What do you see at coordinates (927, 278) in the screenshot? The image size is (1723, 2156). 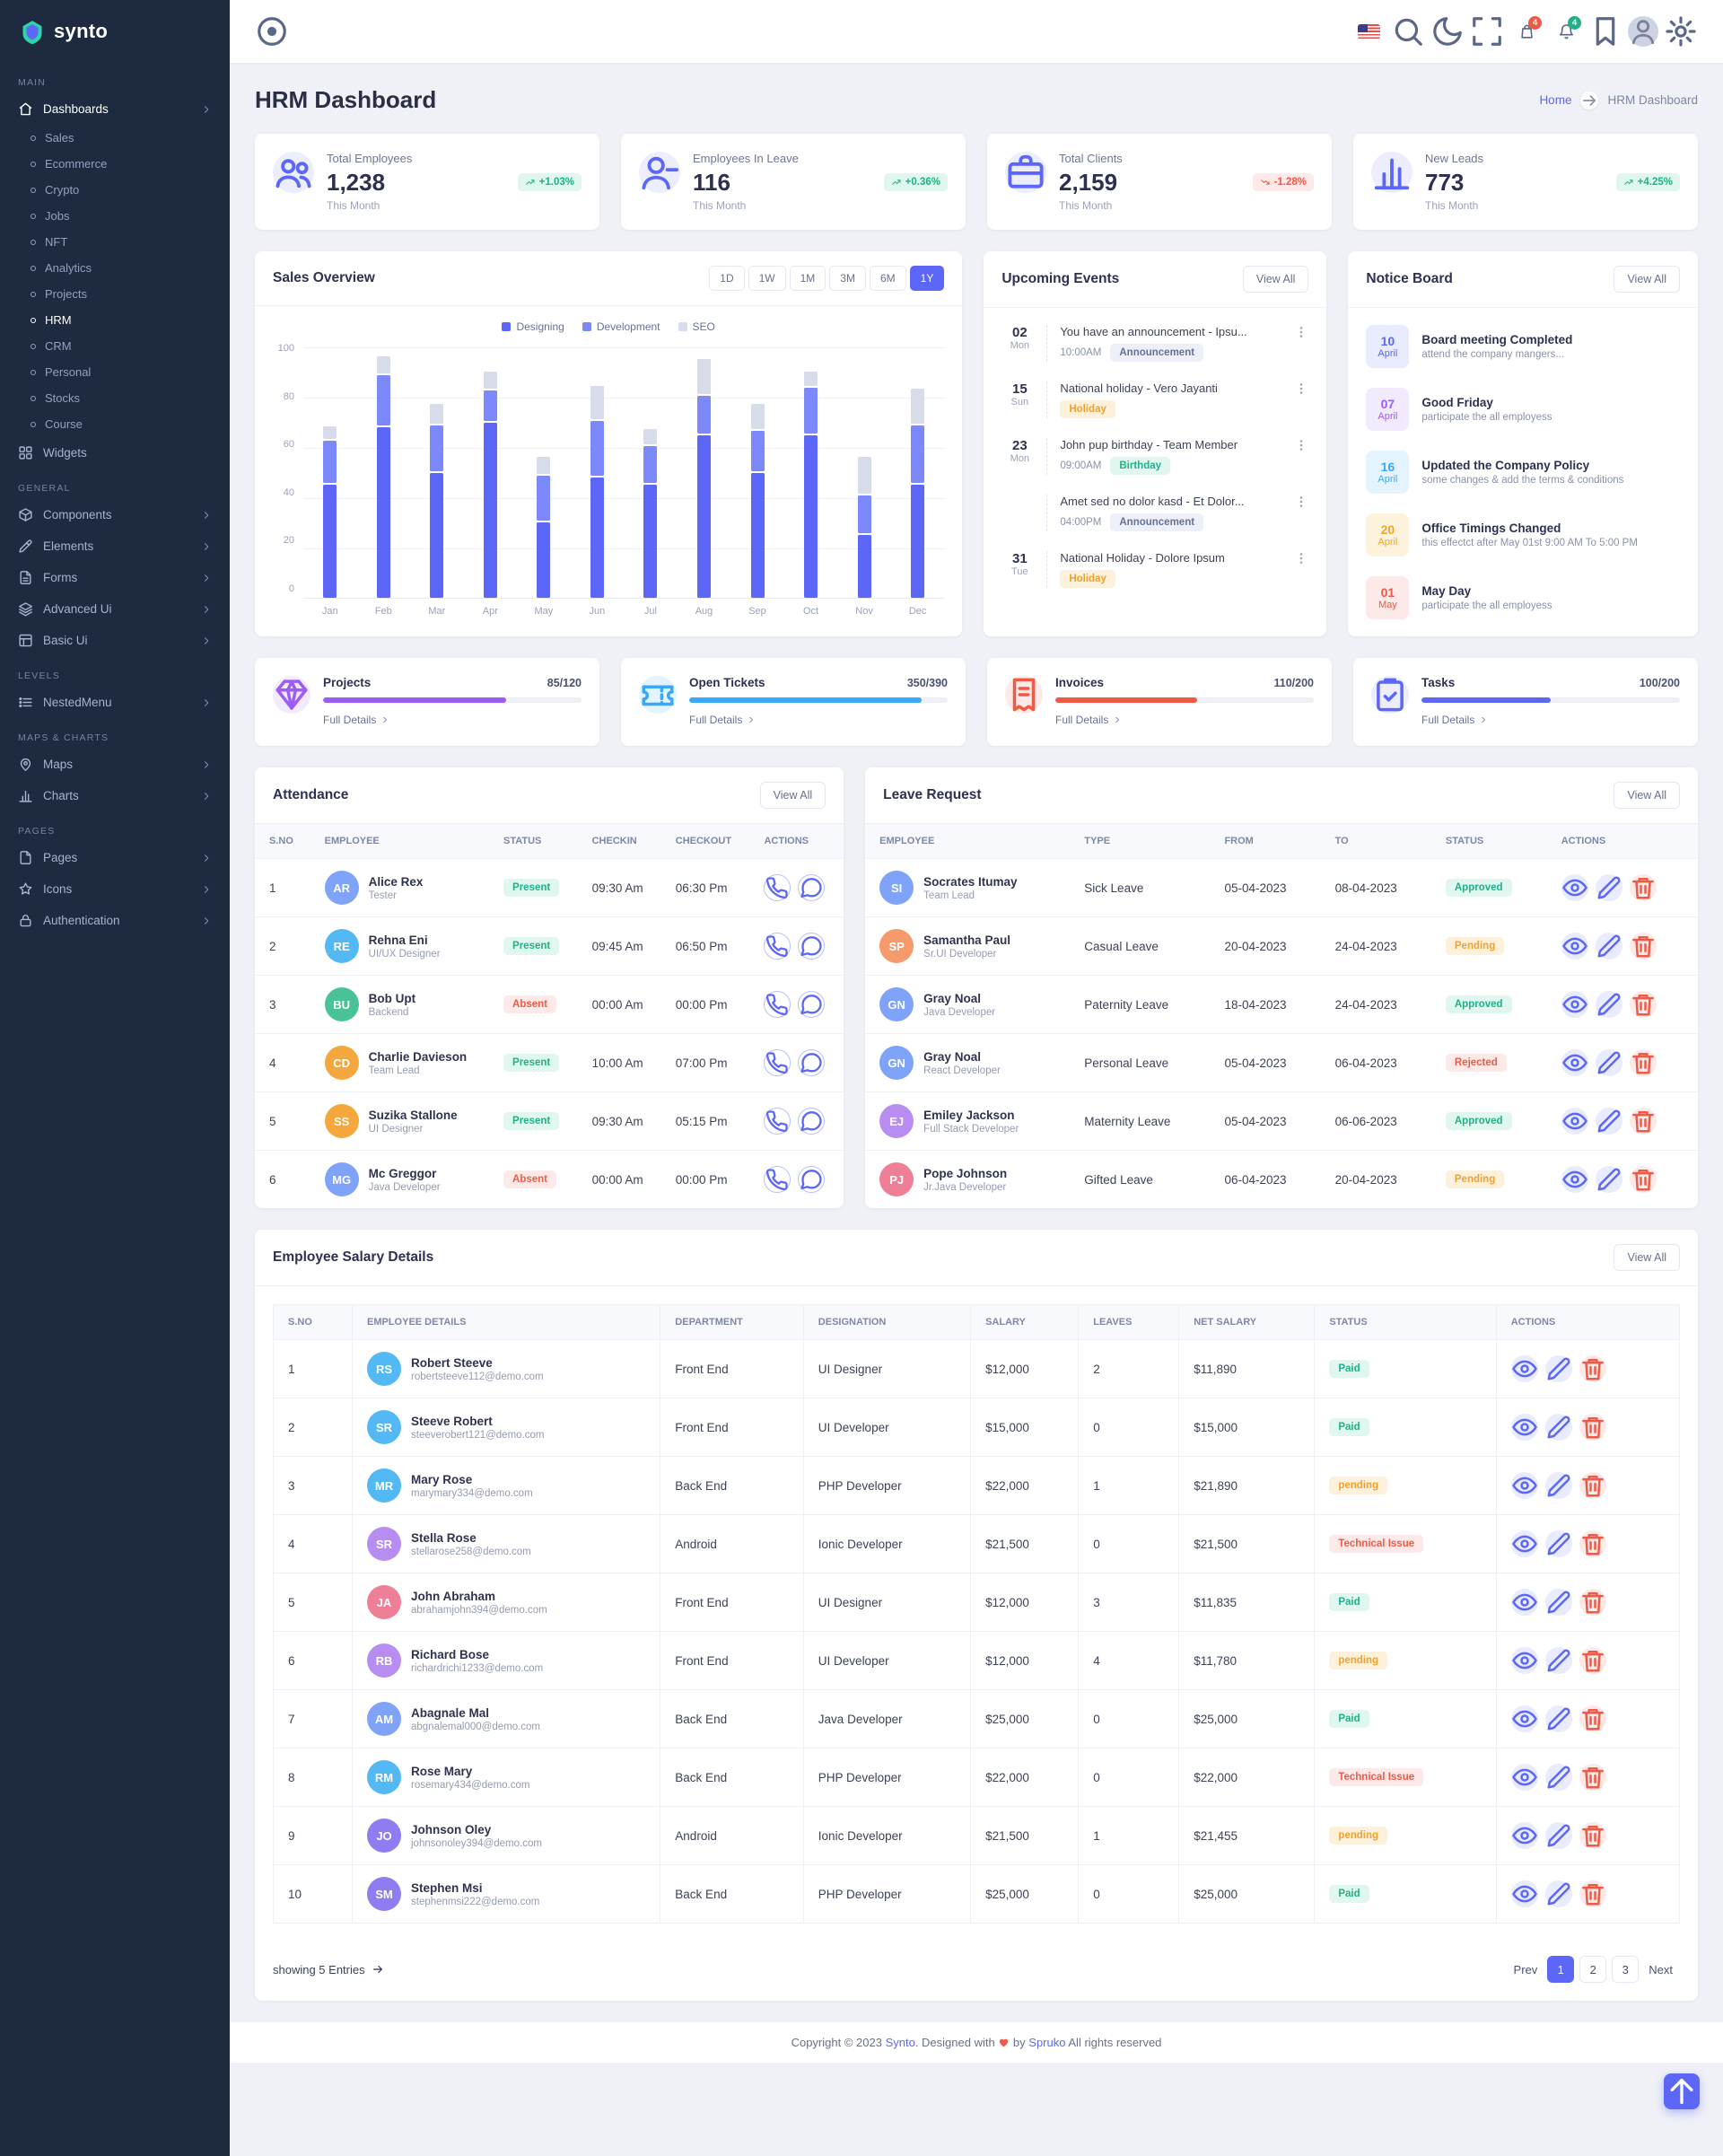 I see `range-button: 1Y` at bounding box center [927, 278].